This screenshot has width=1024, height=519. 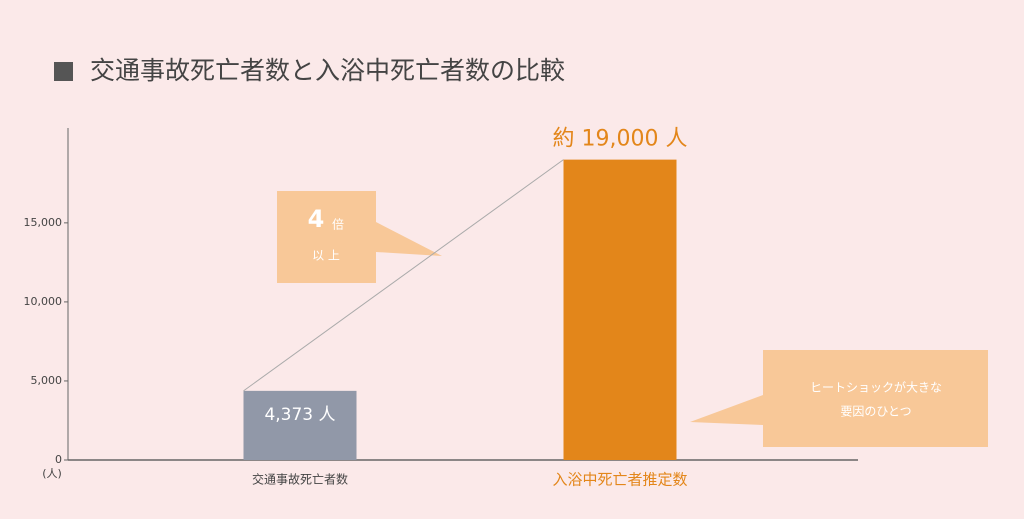 I want to click on callout-text: 4, so click(x=316, y=219).